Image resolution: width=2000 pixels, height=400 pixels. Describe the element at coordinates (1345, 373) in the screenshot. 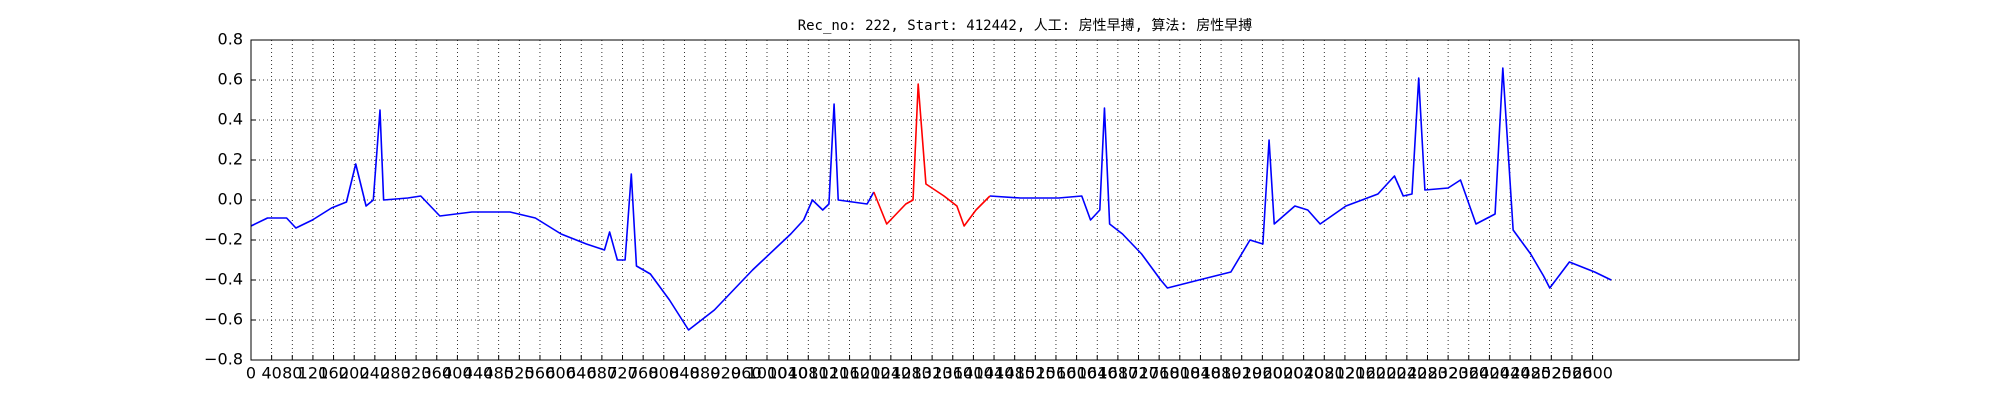

I see `x-tick-label: 2120` at that location.